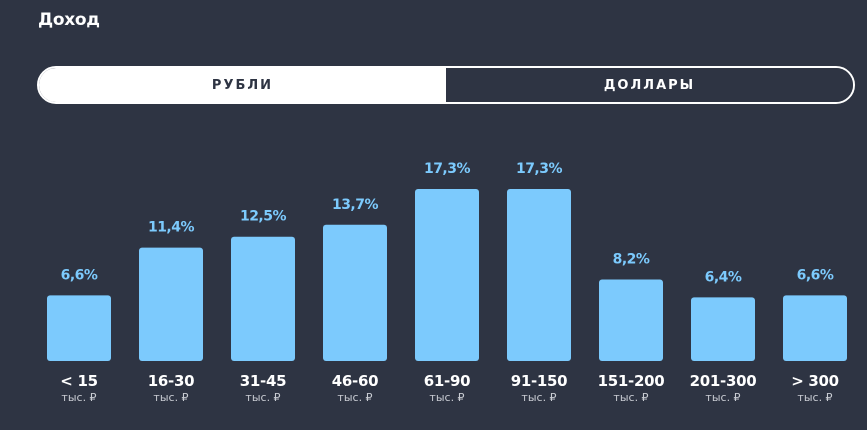 The width and height of the screenshot is (867, 430). Describe the element at coordinates (355, 205) in the screenshot. I see `value-label-3: 13,7%` at that location.